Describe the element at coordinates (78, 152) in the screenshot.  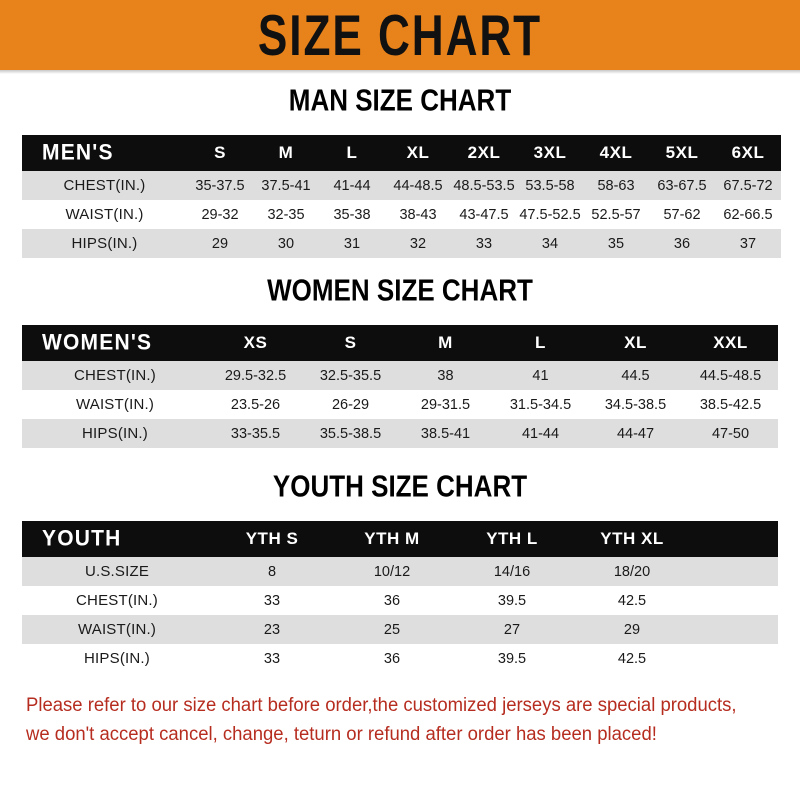
I see `men-table-corner-label: MEN'S` at that location.